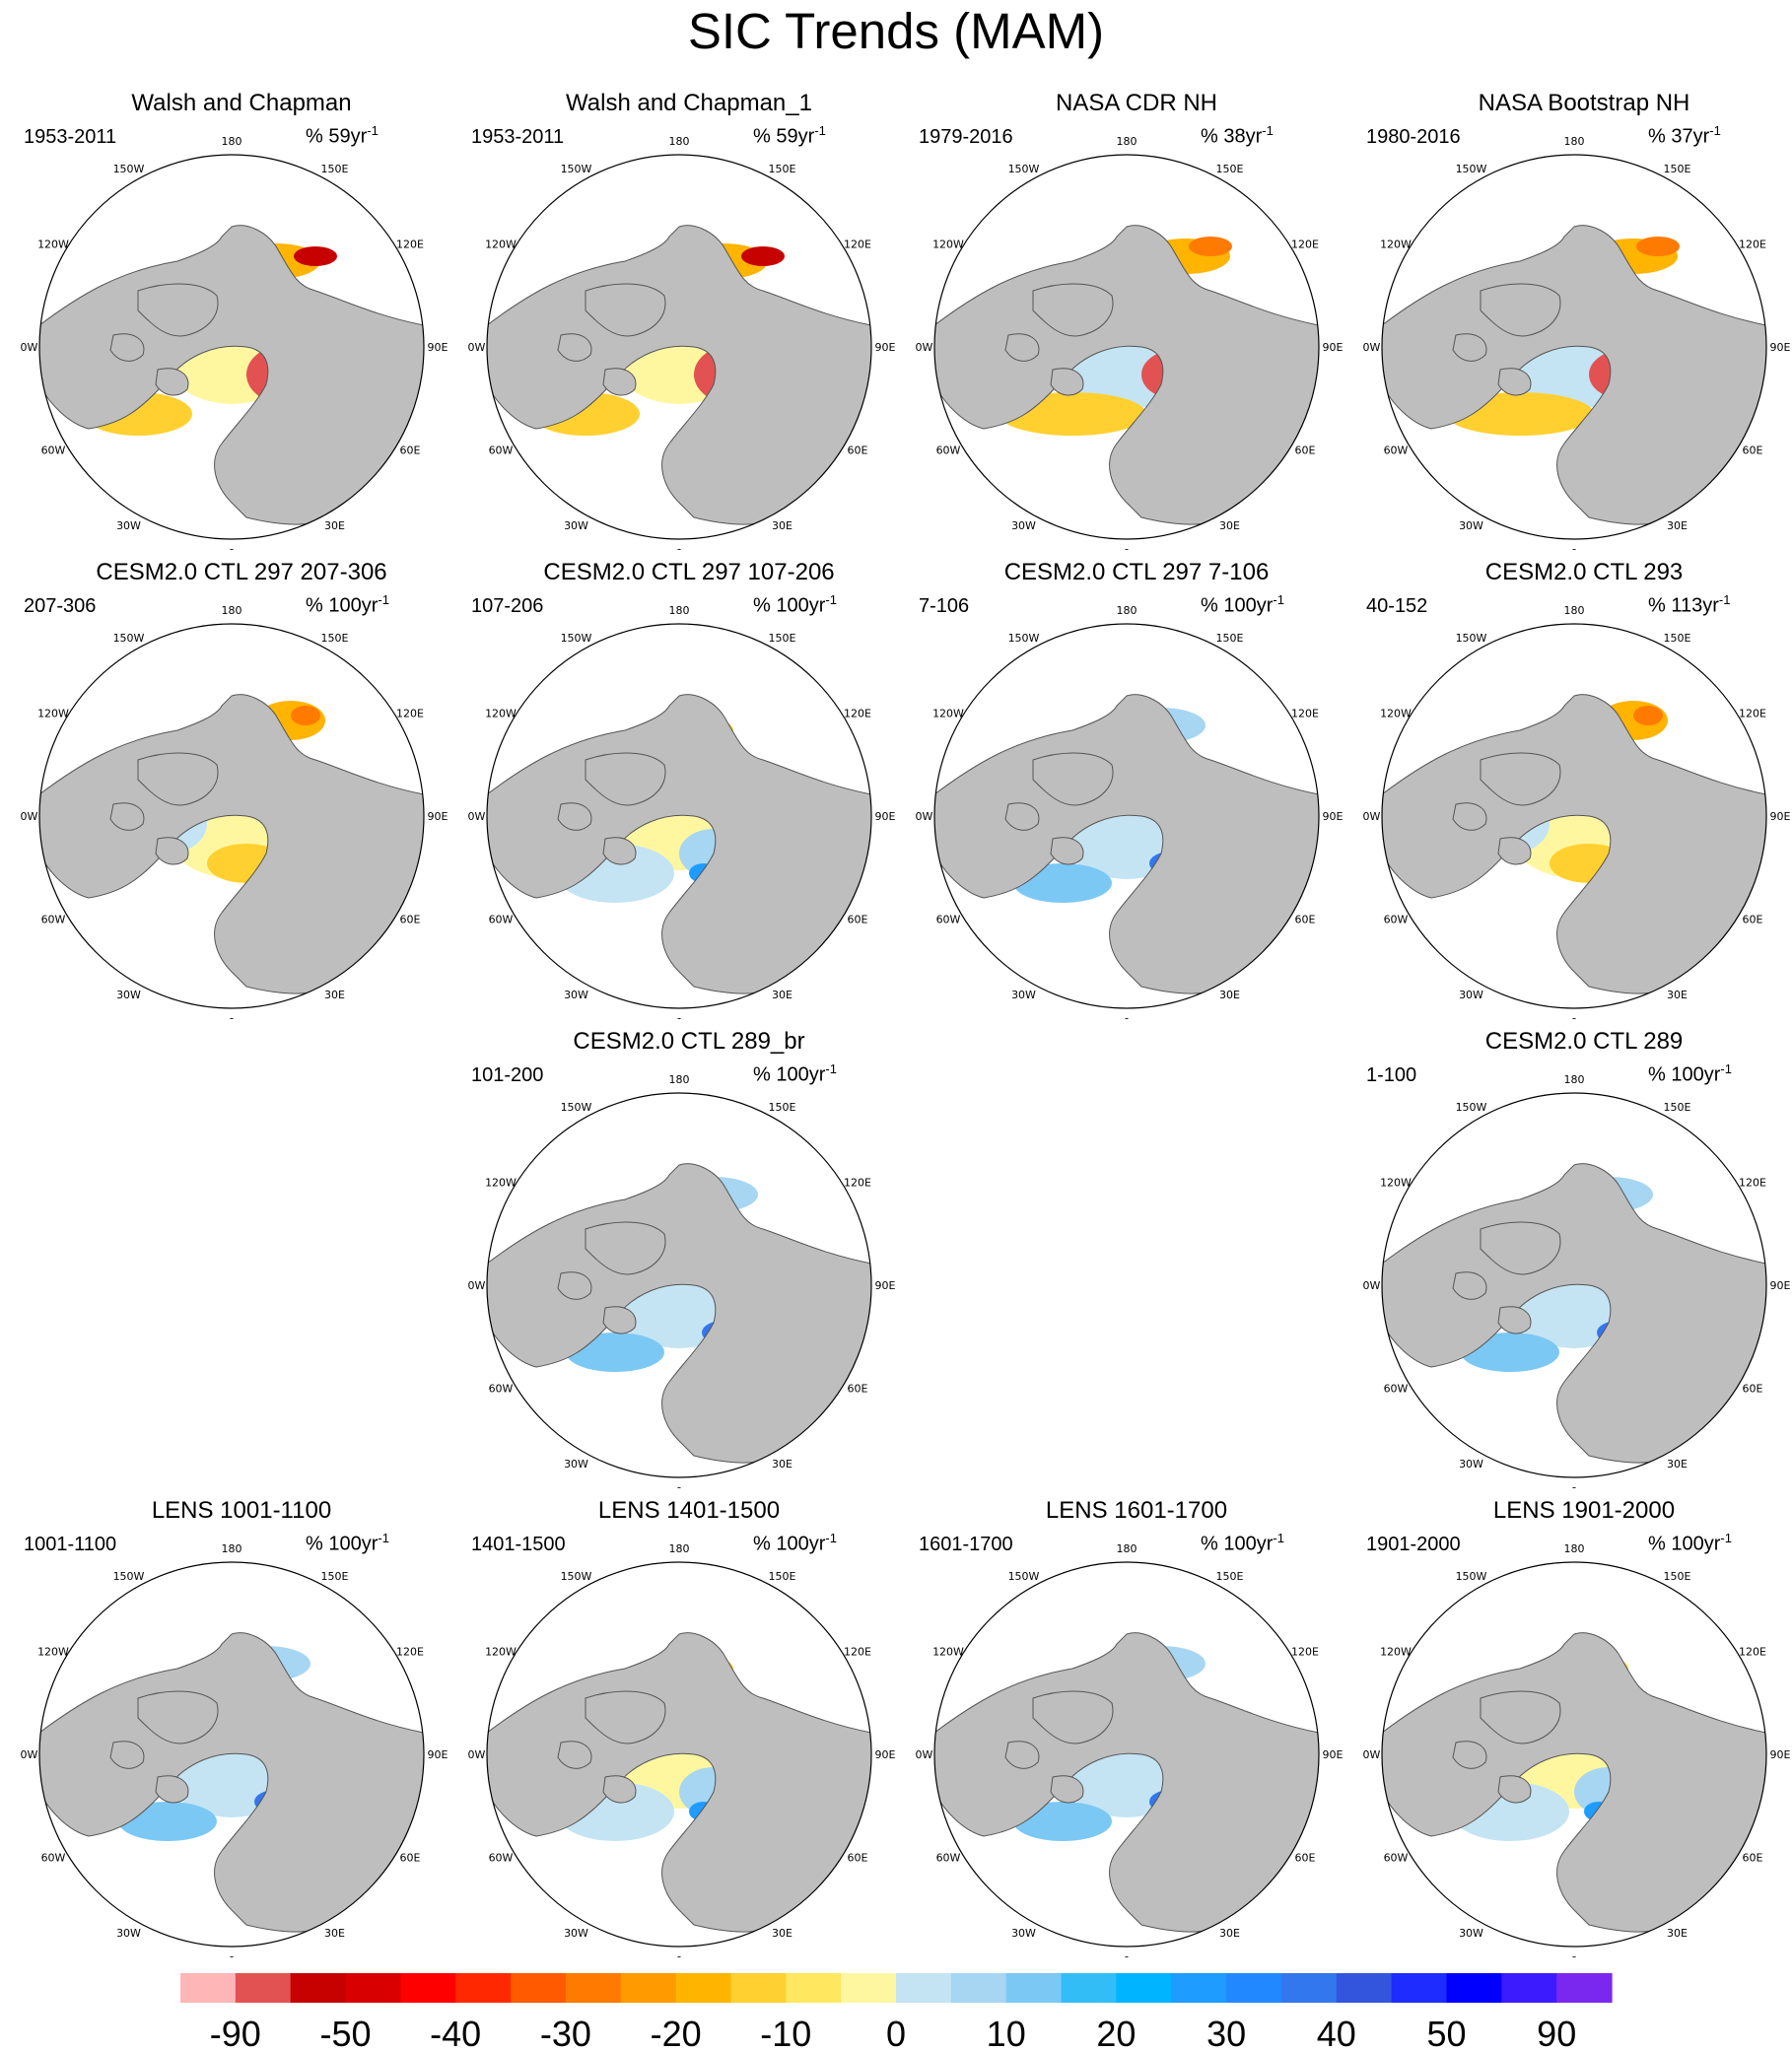 This screenshot has height=2052, width=1792. Describe the element at coordinates (1237, 135) in the screenshot. I see `panel-units: % 38yr-1` at that location.